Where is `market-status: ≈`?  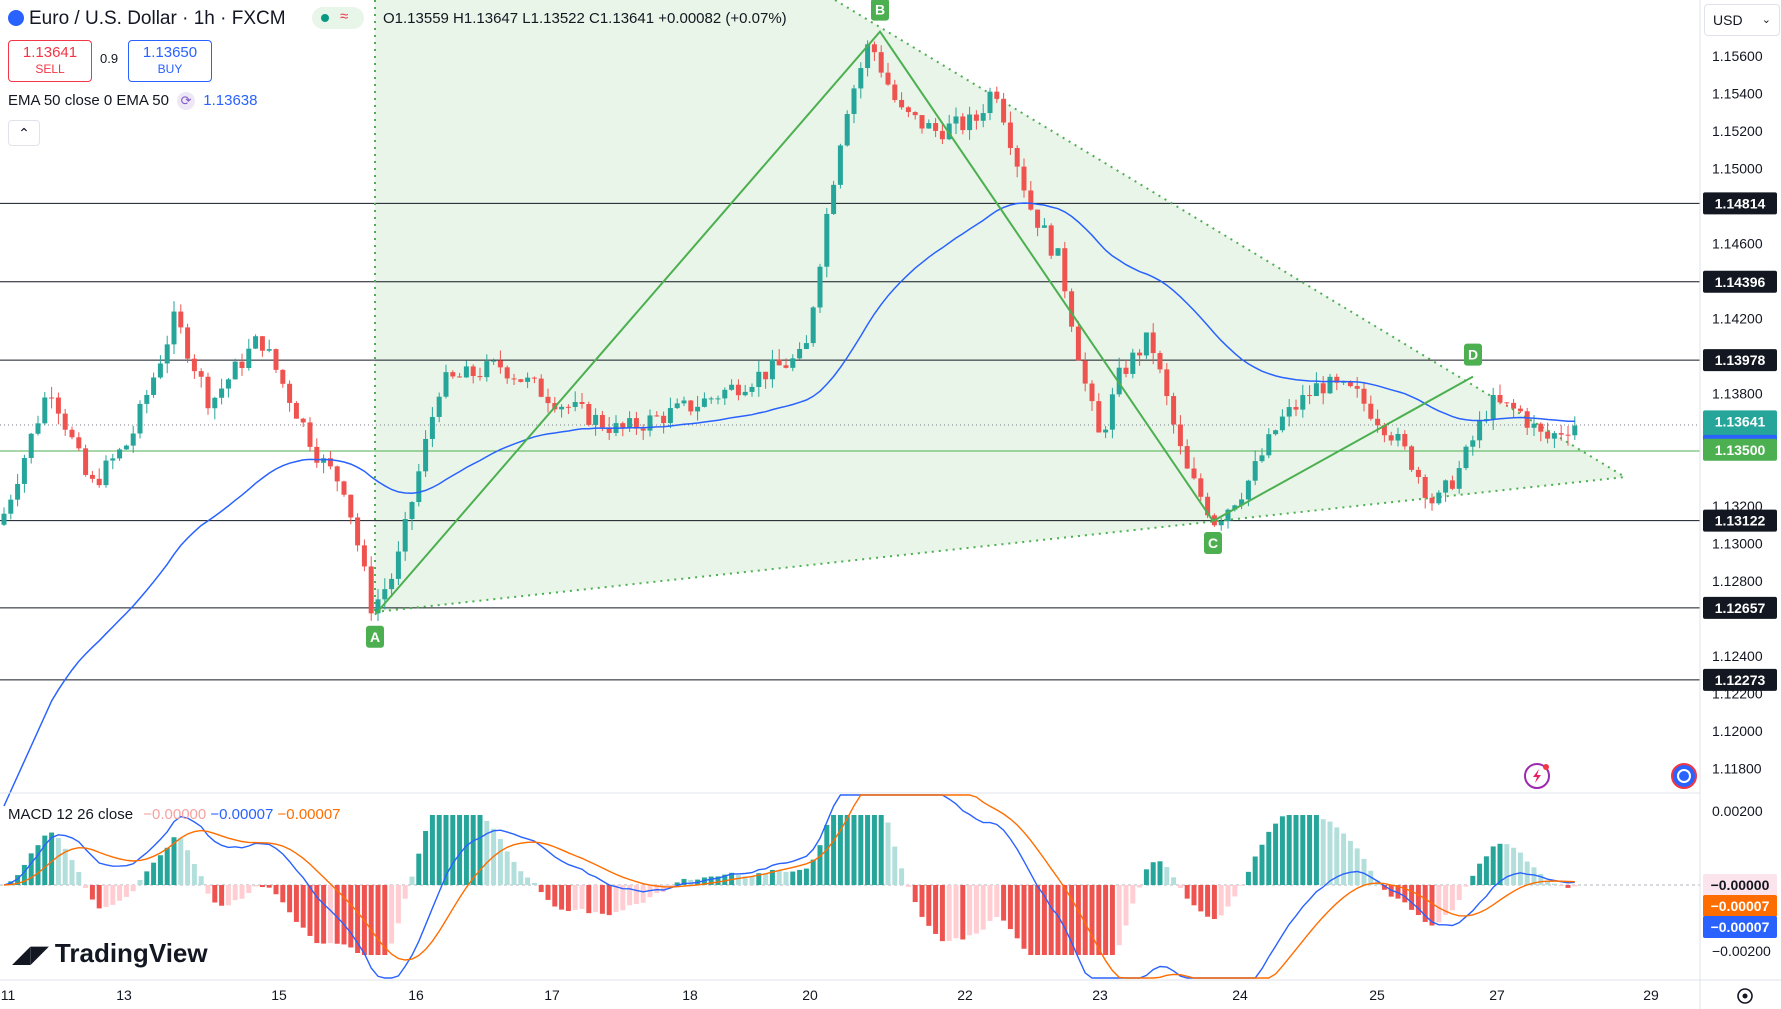
market-status: ≈ is located at coordinates (338, 18).